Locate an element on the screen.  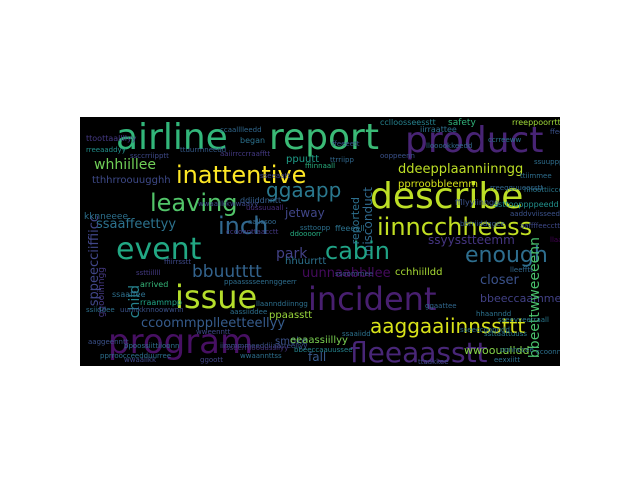
cloud-word: ssoommee is located at coordinates (354, 274).